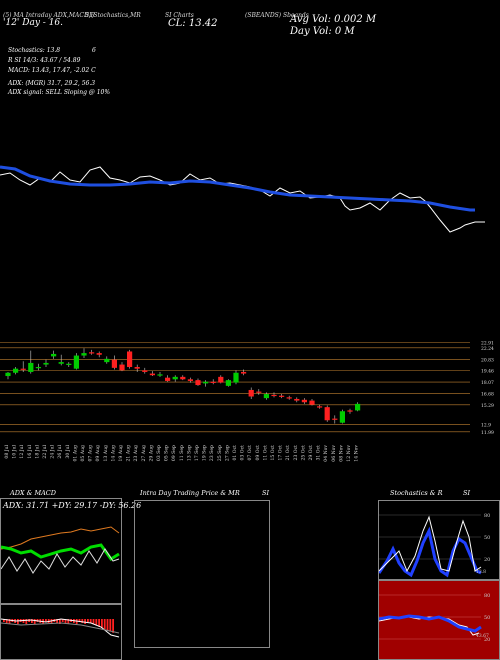  What do you see at coordinates (341, 453) in the screenshot?
I see `date-tick-label: 08 Nov` at bounding box center [341, 453].